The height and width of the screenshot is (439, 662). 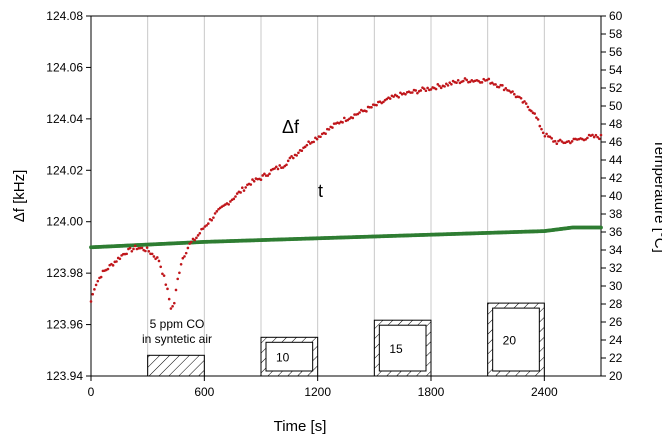 I want to click on temp-series-label: t, so click(x=320, y=191).